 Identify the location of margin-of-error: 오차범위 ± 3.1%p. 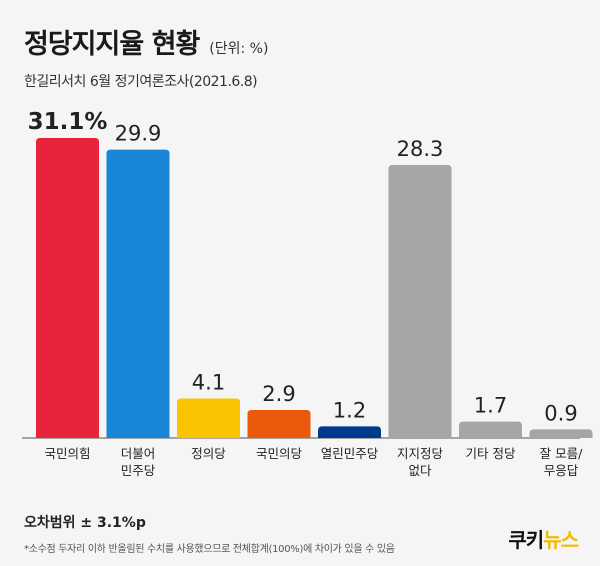
(85, 523).